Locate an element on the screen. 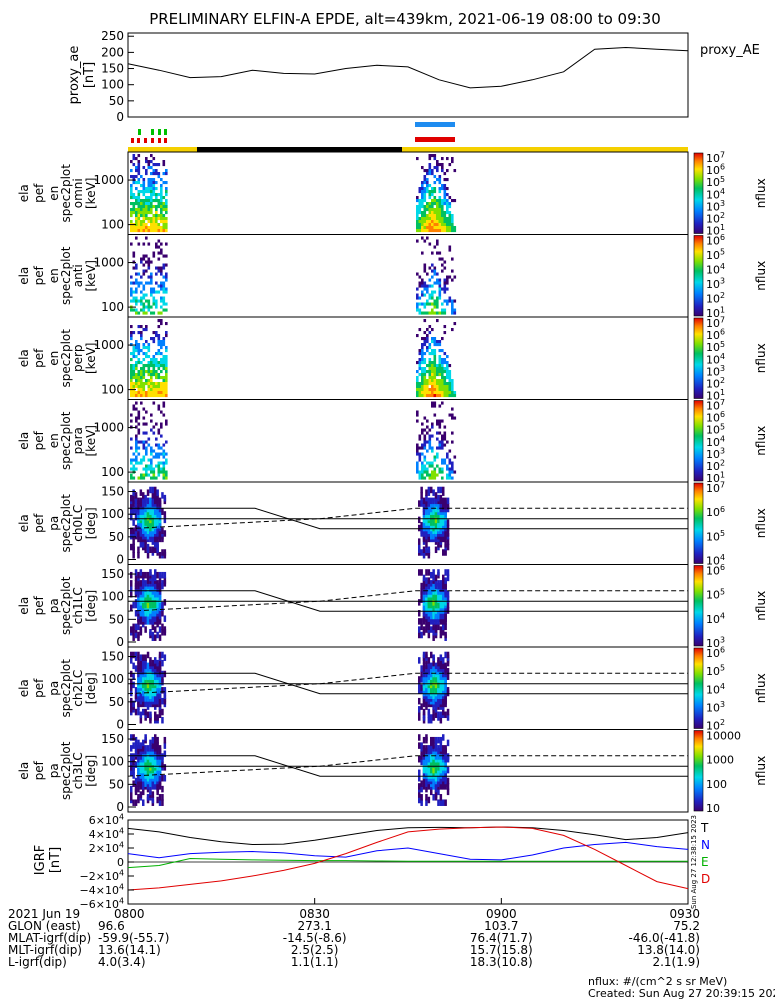 The height and width of the screenshot is (1000, 775). panel-ylabel-part: ch2LC is located at coordinates (78, 688).